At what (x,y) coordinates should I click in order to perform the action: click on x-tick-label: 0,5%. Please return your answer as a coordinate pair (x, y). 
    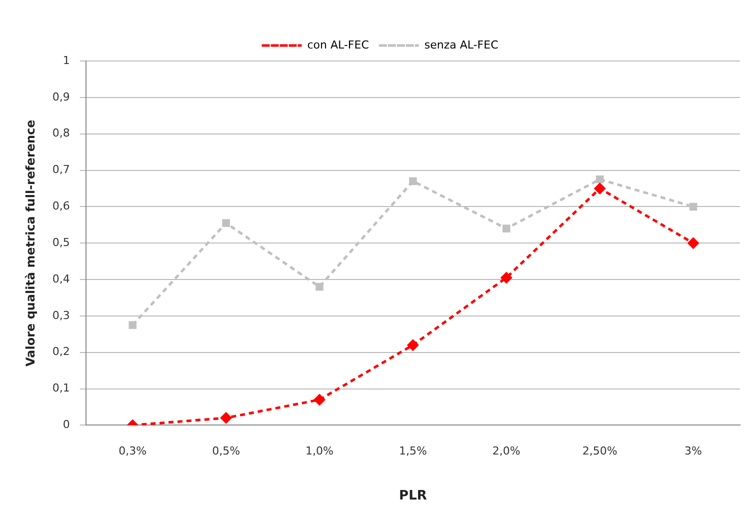
    Looking at the image, I should click on (226, 451).